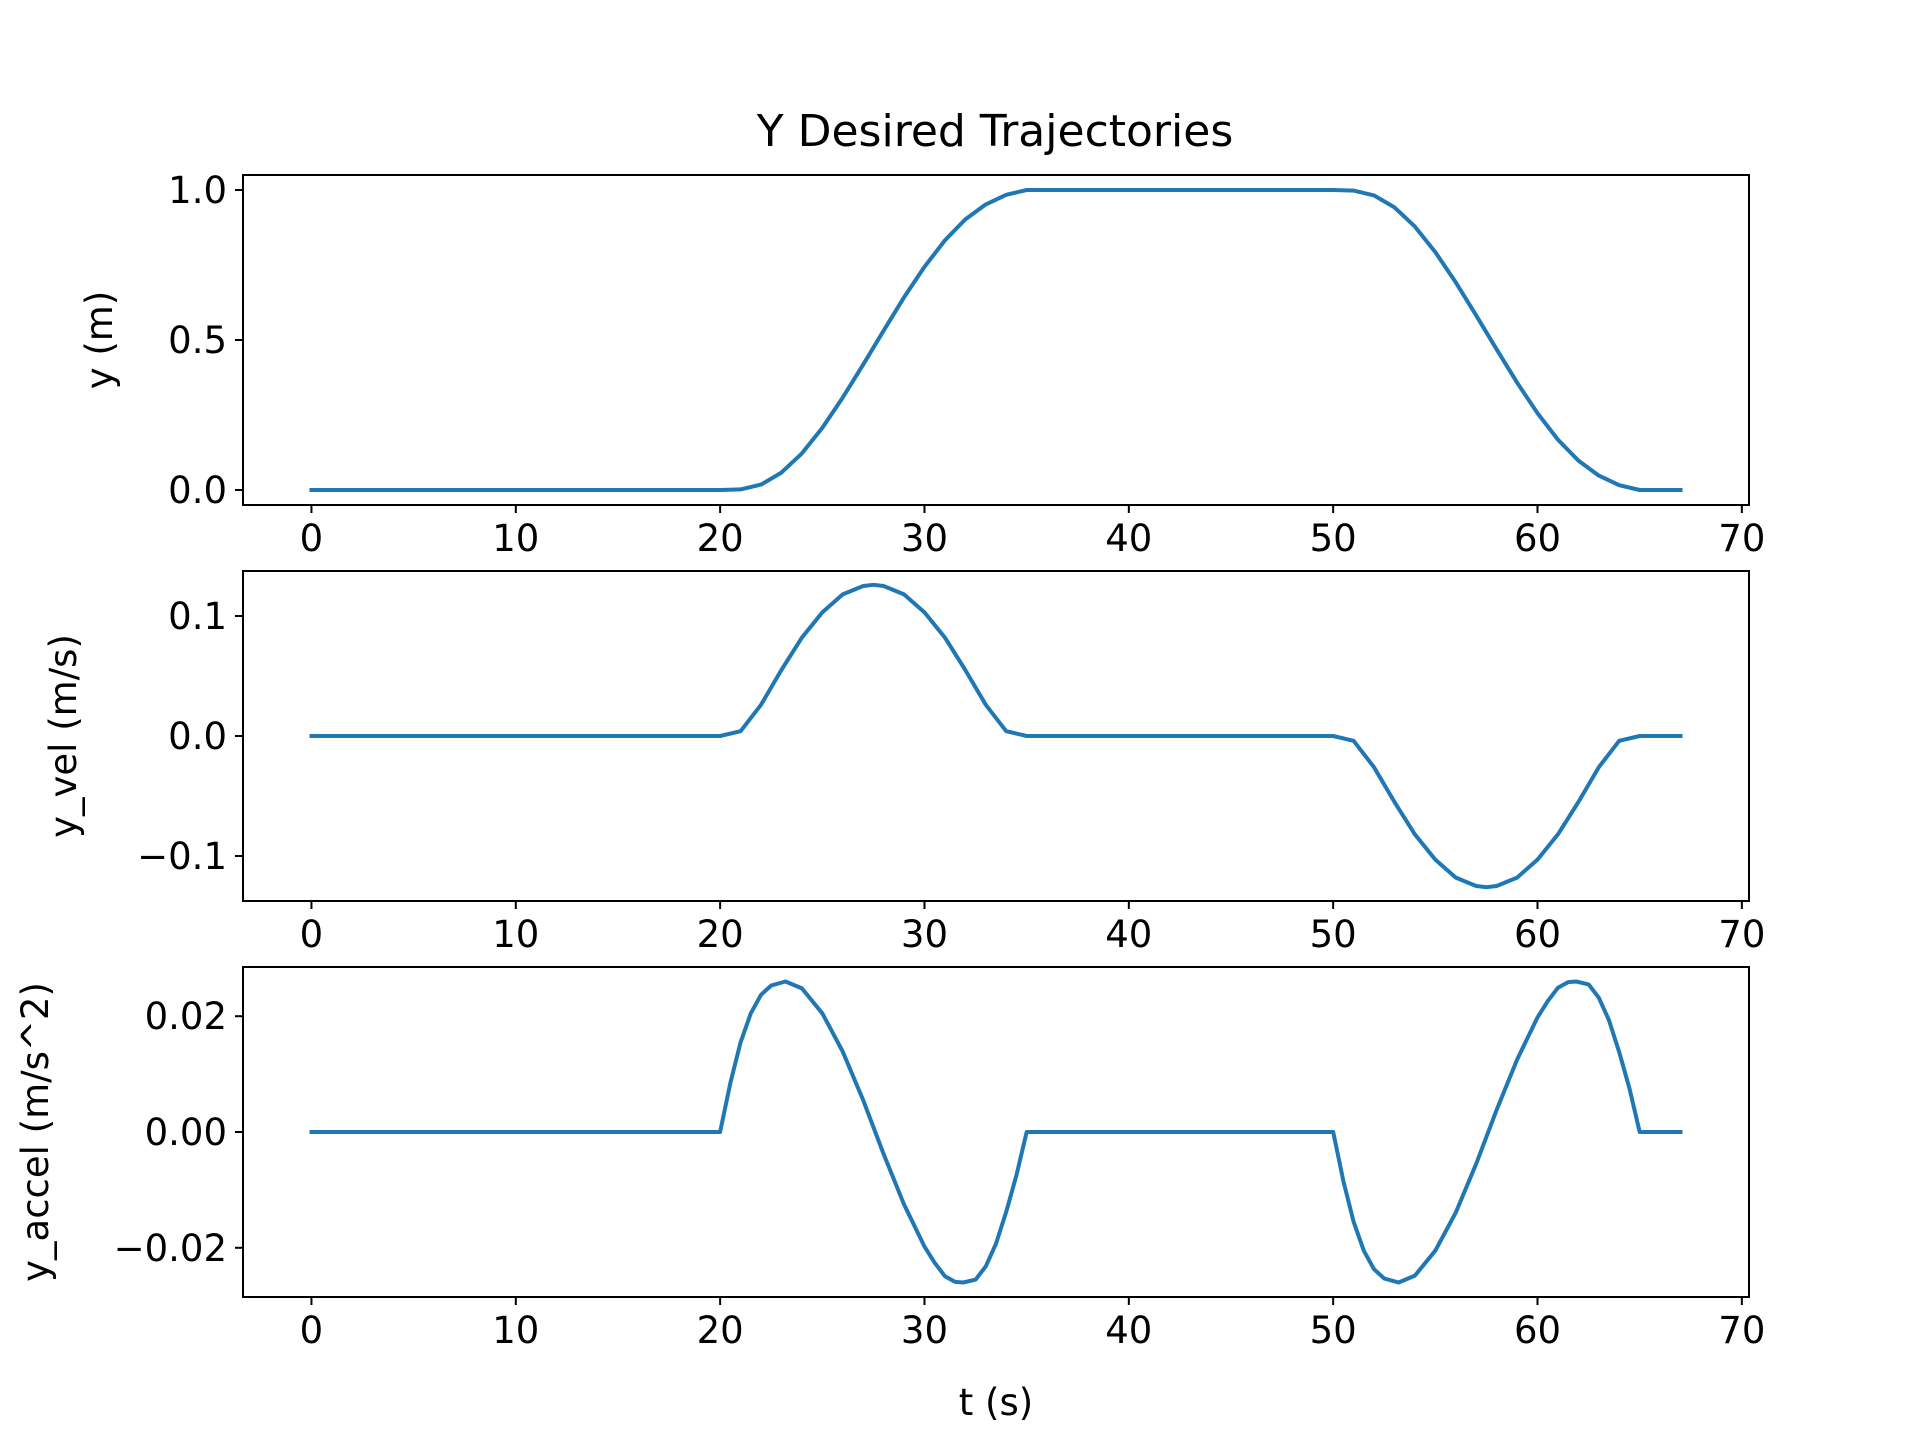 This screenshot has width=1920, height=1440. I want to click on acceleration-xtick-label: 30, so click(924, 1330).